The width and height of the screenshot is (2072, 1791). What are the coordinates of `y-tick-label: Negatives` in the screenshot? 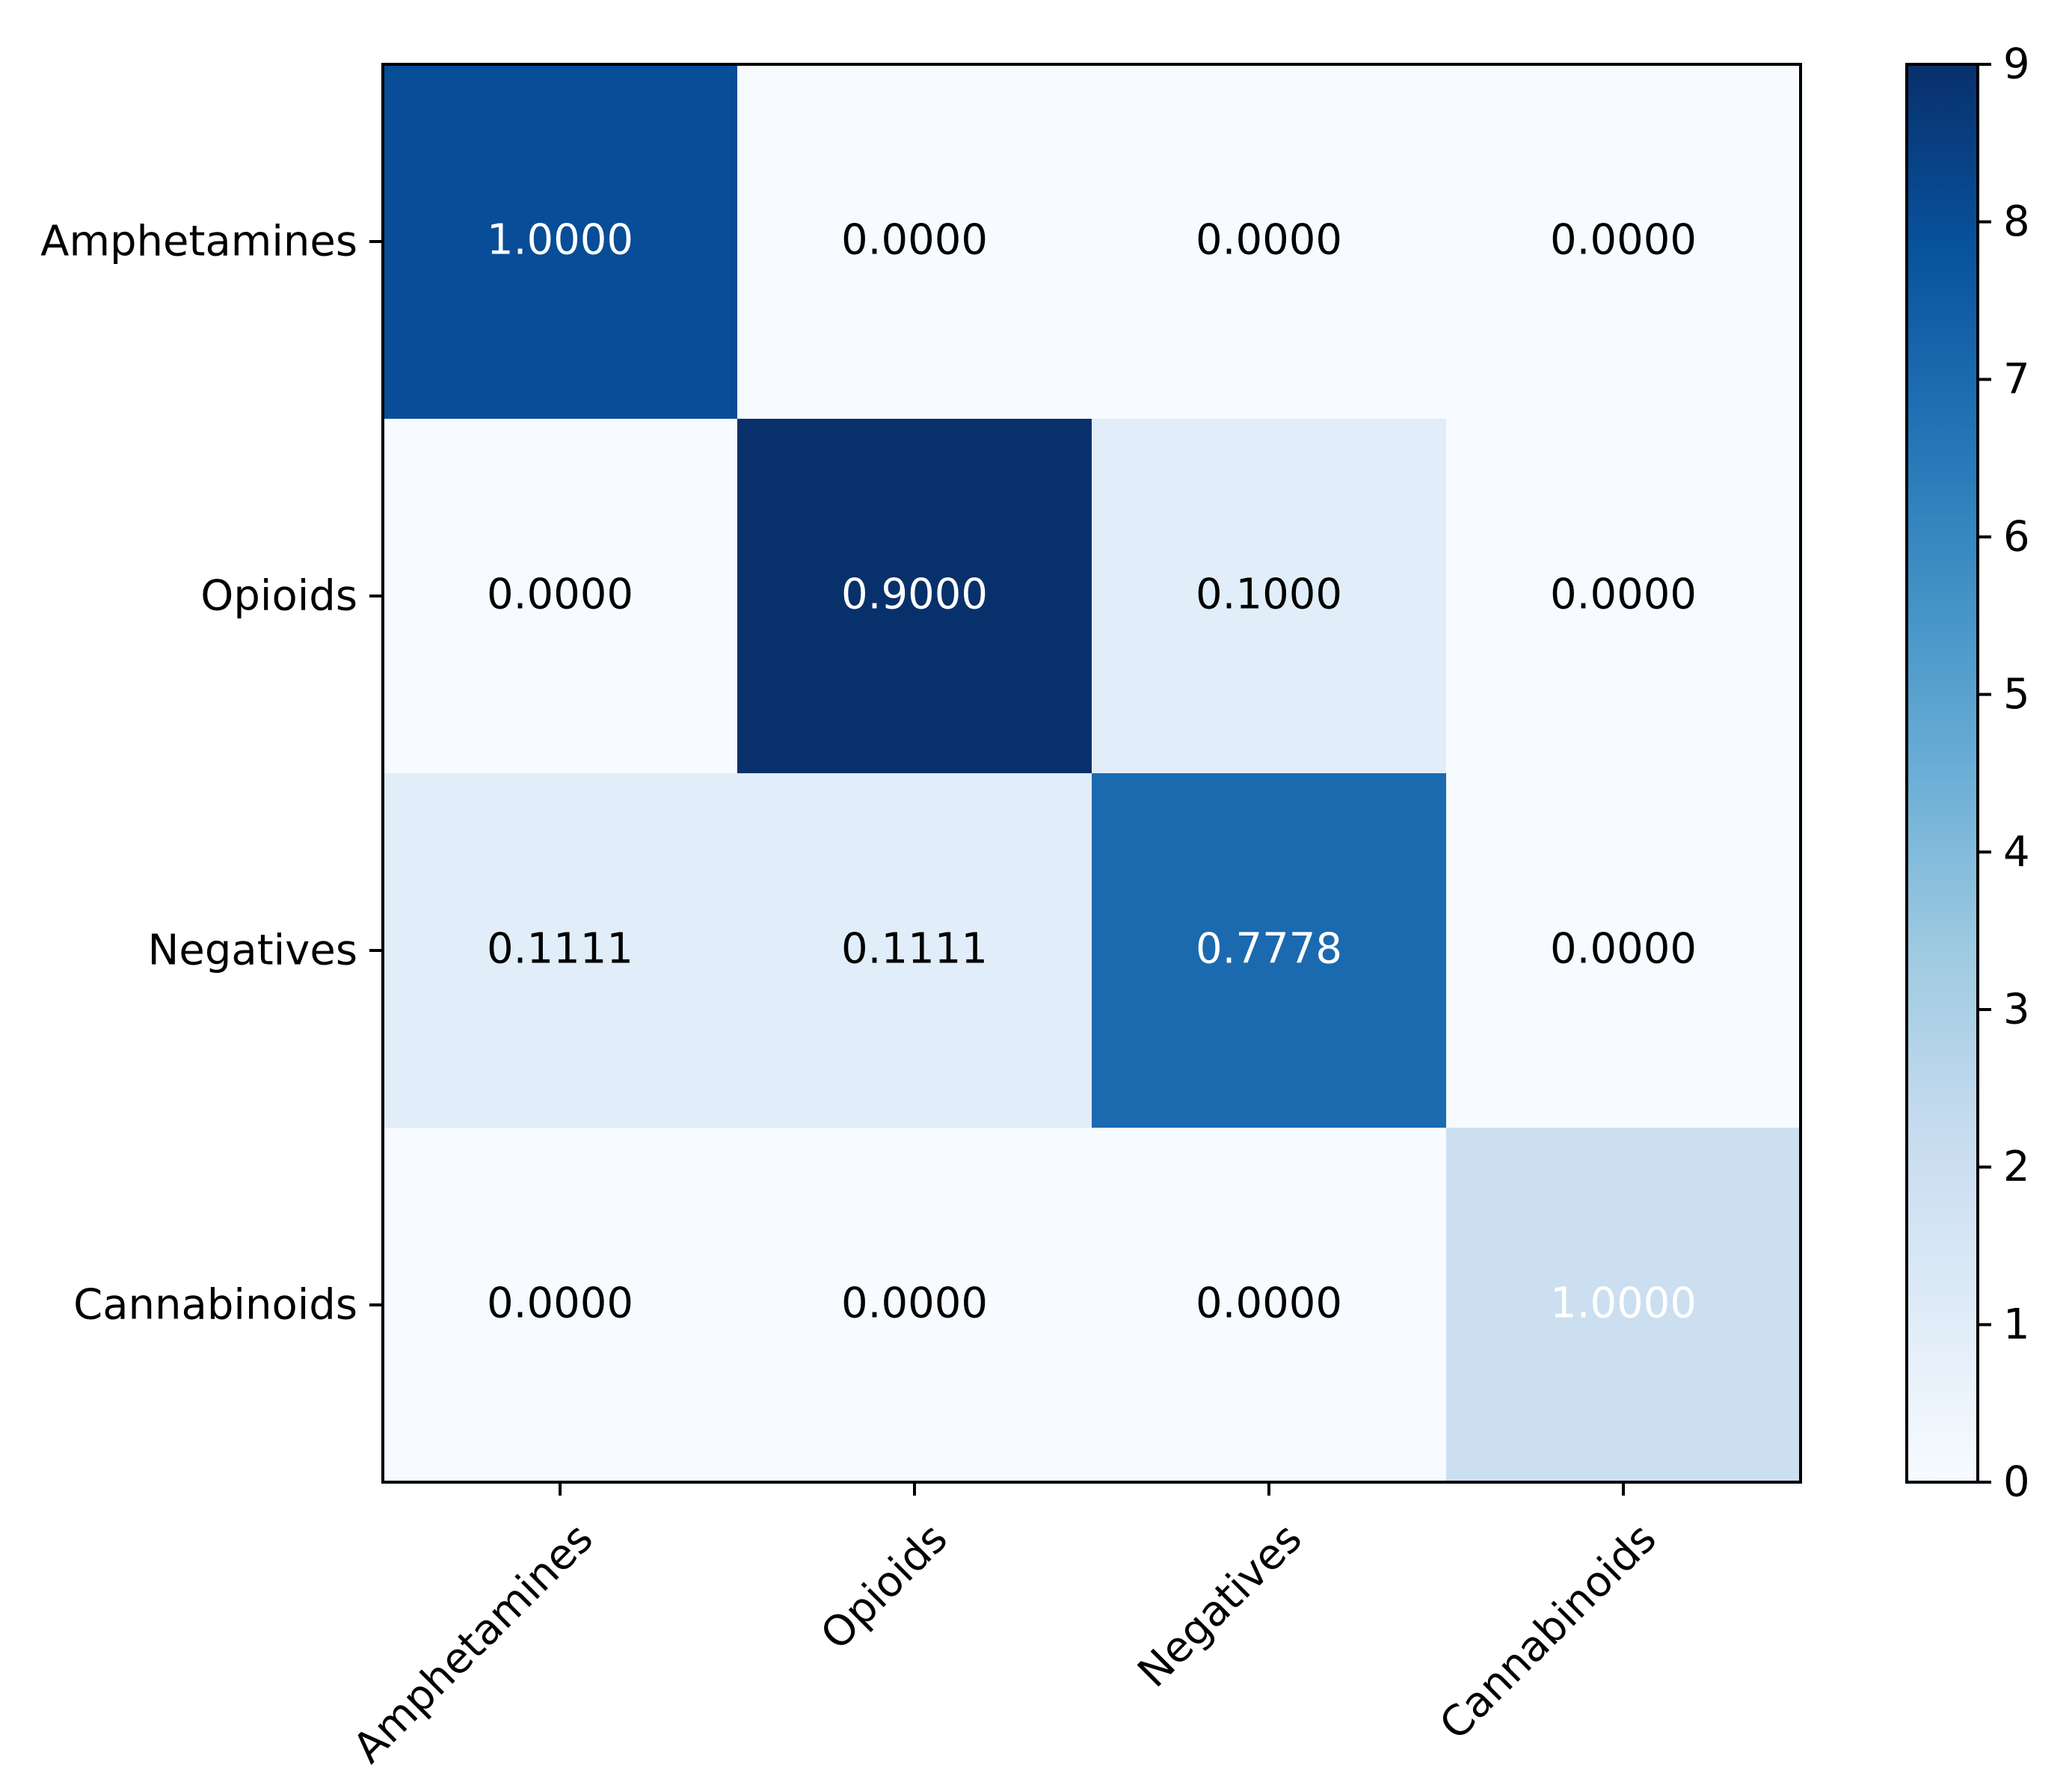 It's located at (253, 951).